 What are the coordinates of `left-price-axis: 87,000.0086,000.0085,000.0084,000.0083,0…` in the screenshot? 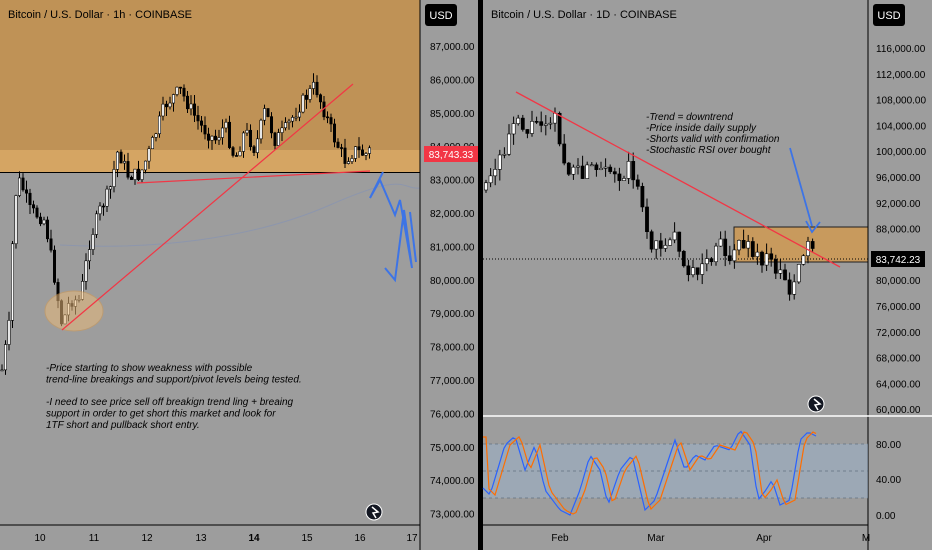 It's located at (452, 281).